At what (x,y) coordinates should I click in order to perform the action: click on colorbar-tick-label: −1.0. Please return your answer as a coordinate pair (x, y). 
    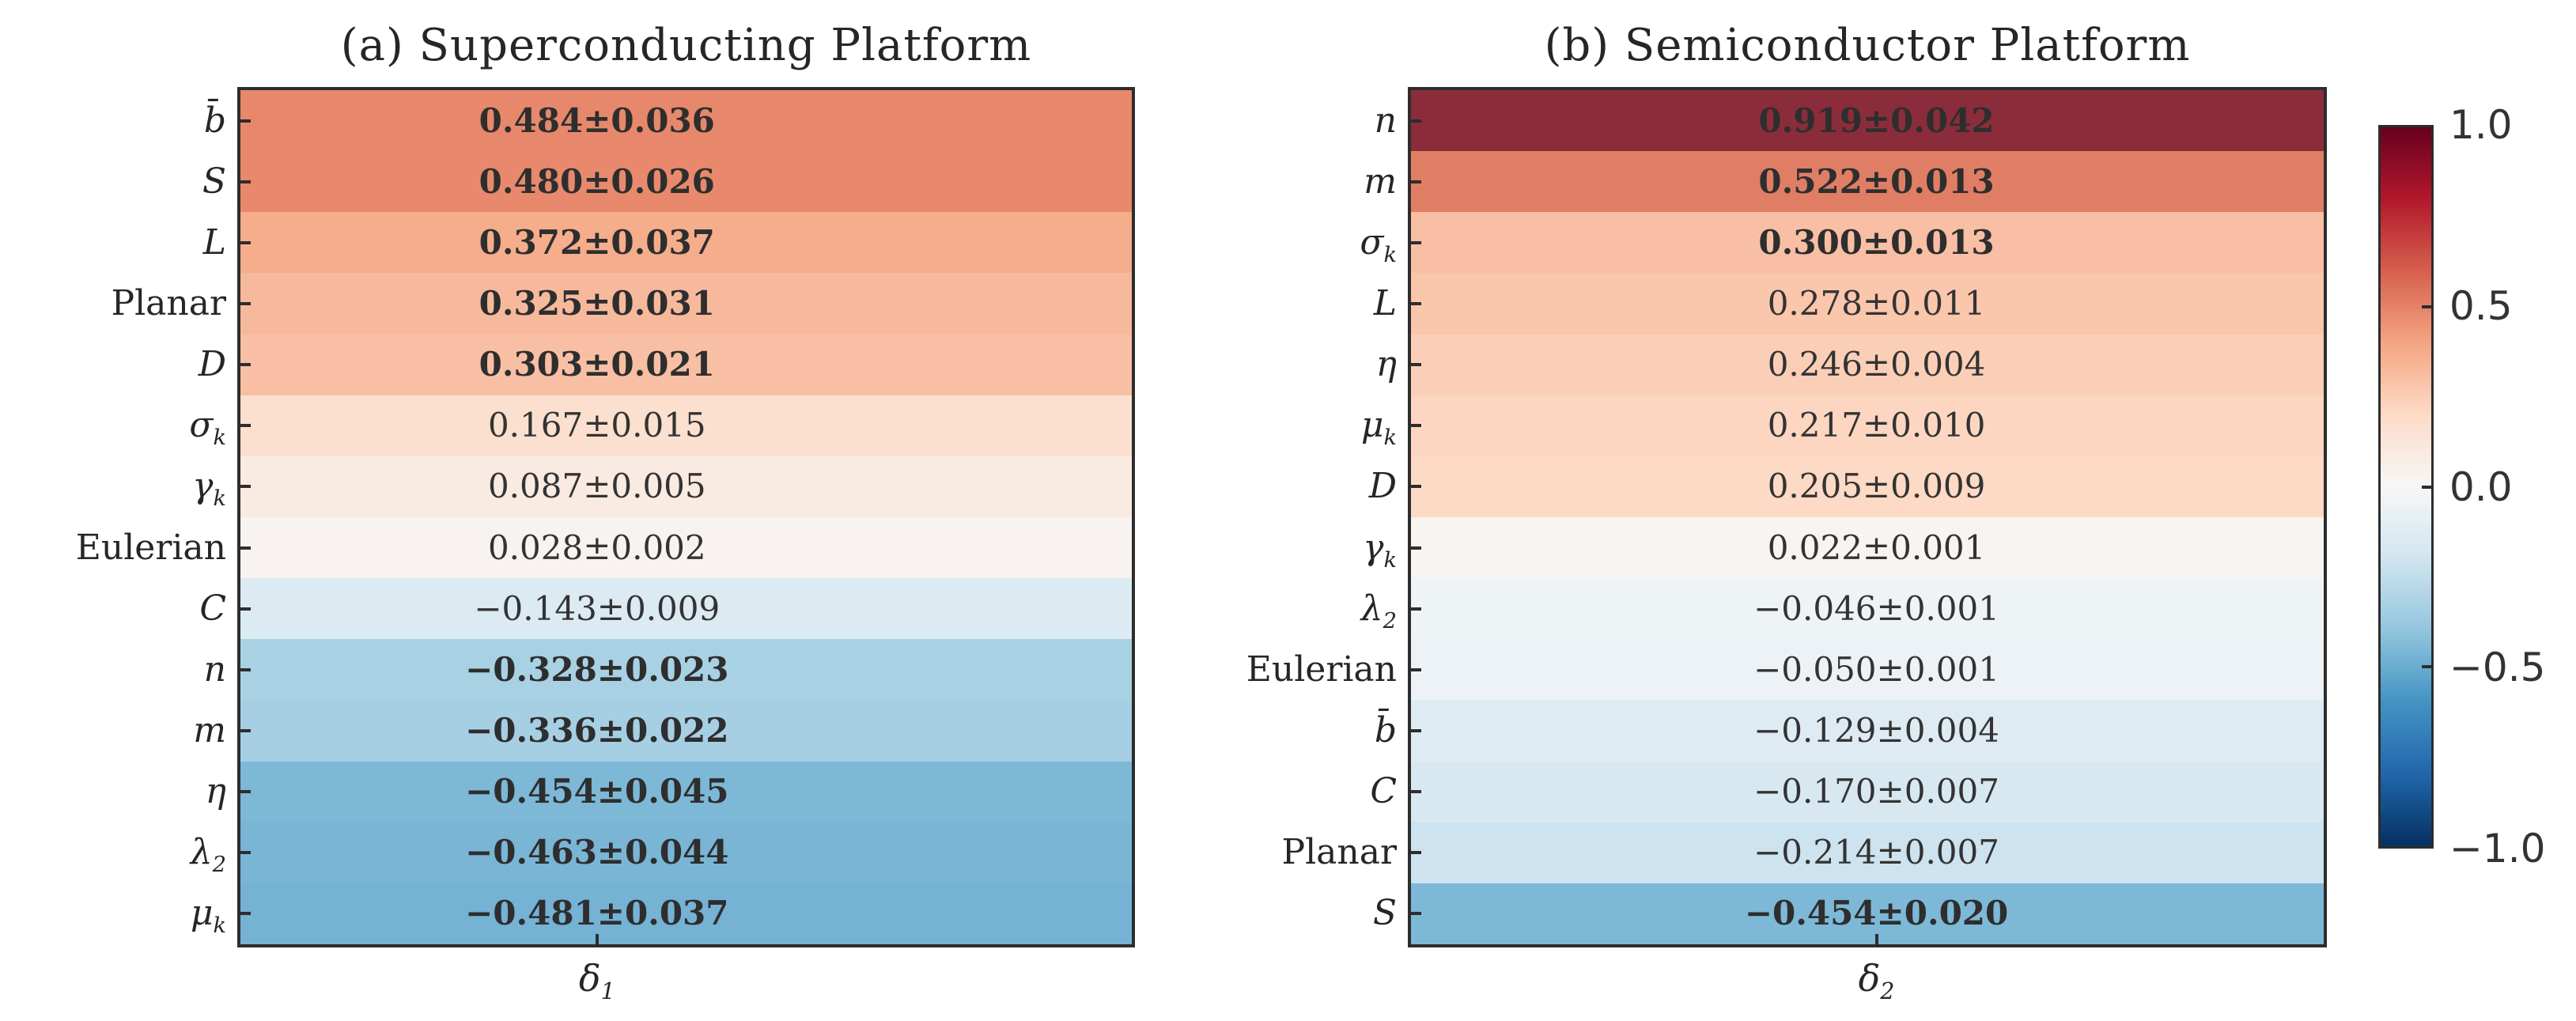
    Looking at the image, I should click on (2498, 849).